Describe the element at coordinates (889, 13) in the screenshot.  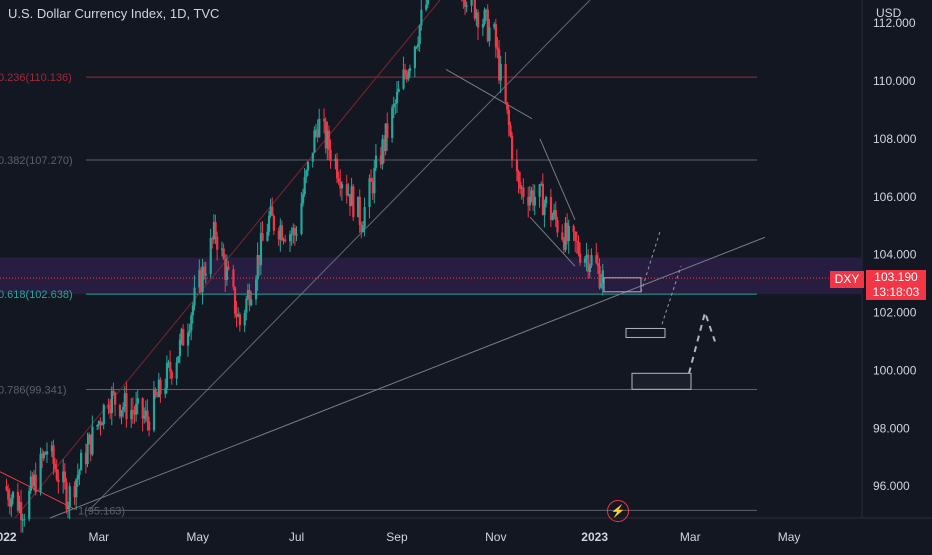
I see `axis-unit-label: USD` at that location.